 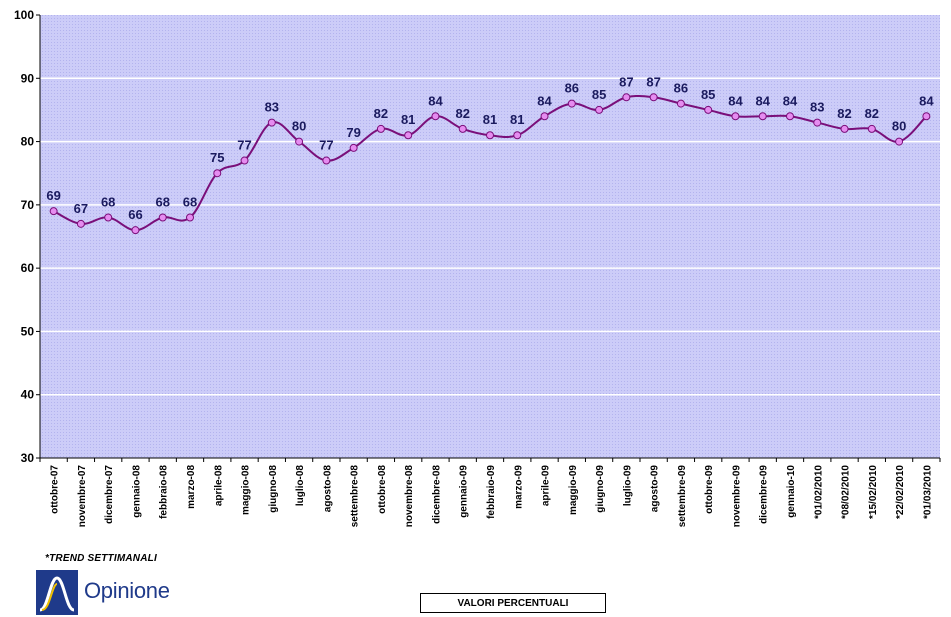 What do you see at coordinates (136, 491) in the screenshot?
I see `x-tick-label: gennaio-08` at bounding box center [136, 491].